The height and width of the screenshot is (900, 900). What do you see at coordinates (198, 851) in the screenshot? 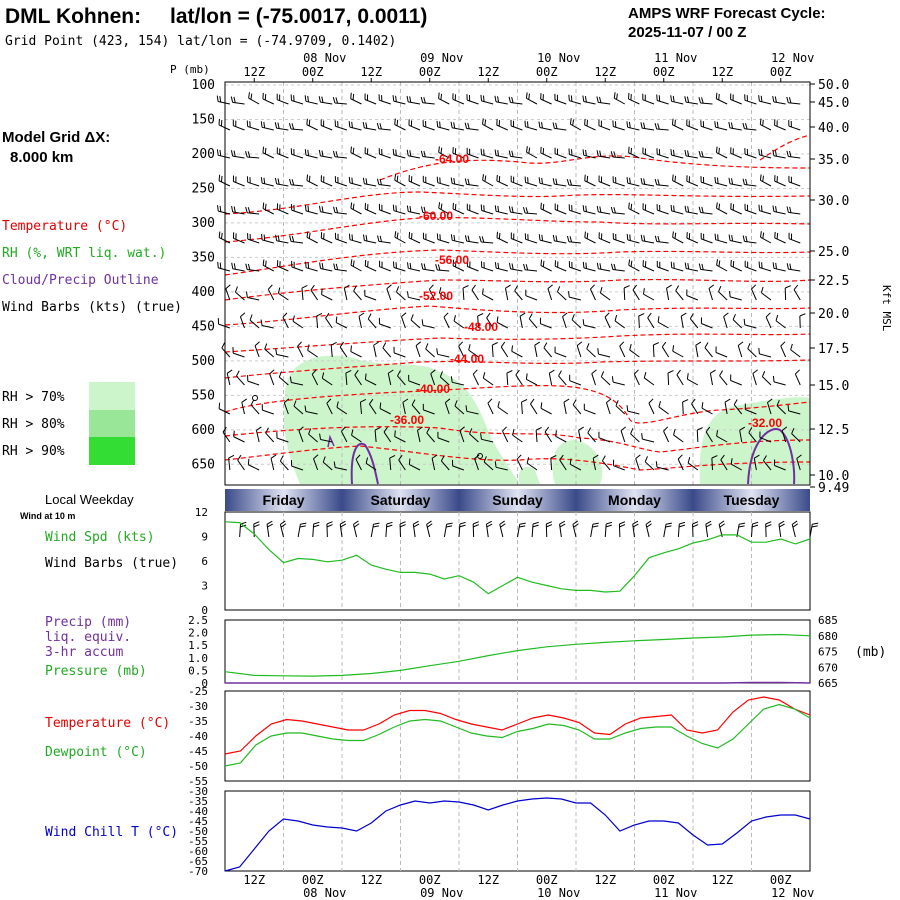
I see `windchill-tick-label: -60` at bounding box center [198, 851].